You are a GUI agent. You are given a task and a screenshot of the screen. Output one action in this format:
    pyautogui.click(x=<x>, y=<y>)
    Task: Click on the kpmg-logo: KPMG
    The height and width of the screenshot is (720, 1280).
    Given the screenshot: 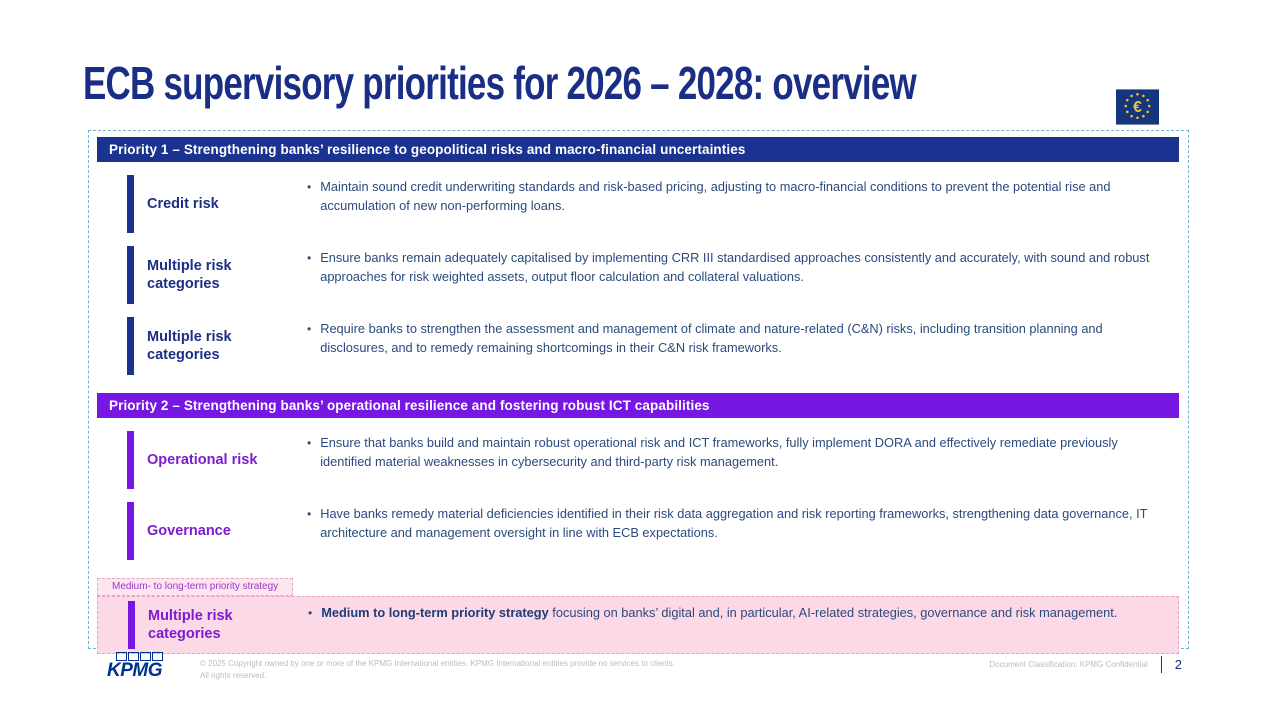 What is the action you would take?
    pyautogui.click(x=135, y=667)
    